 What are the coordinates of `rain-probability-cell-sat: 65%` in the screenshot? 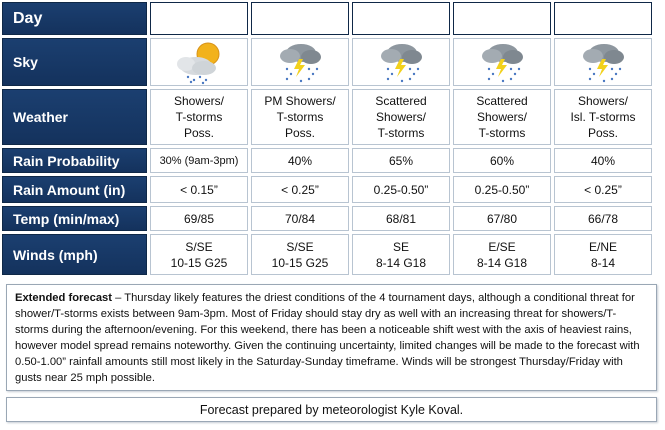 It's located at (401, 160).